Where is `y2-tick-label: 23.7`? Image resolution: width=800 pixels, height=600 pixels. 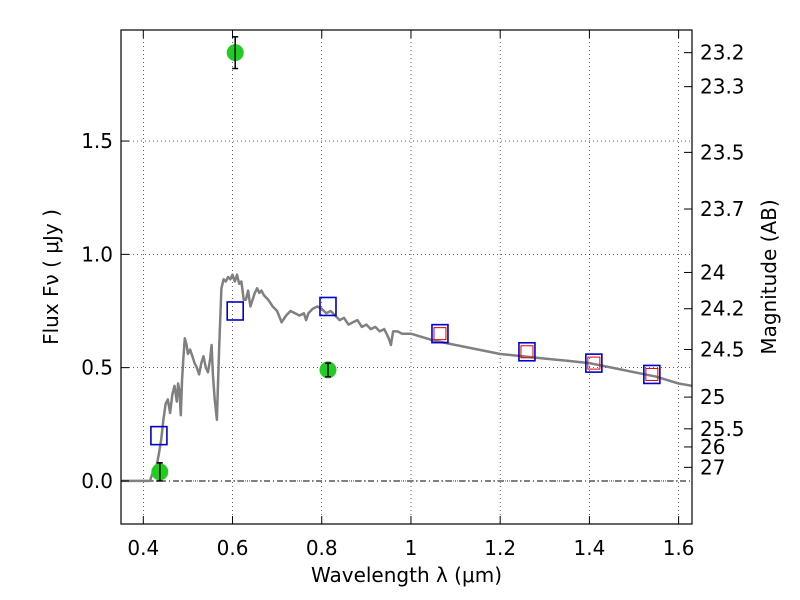
y2-tick-label: 23.7 is located at coordinates (722, 209).